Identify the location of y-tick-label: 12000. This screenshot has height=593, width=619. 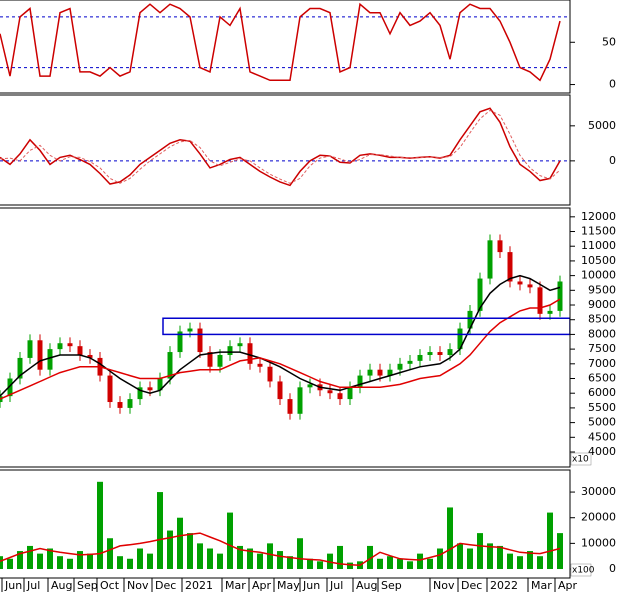
(598, 216).